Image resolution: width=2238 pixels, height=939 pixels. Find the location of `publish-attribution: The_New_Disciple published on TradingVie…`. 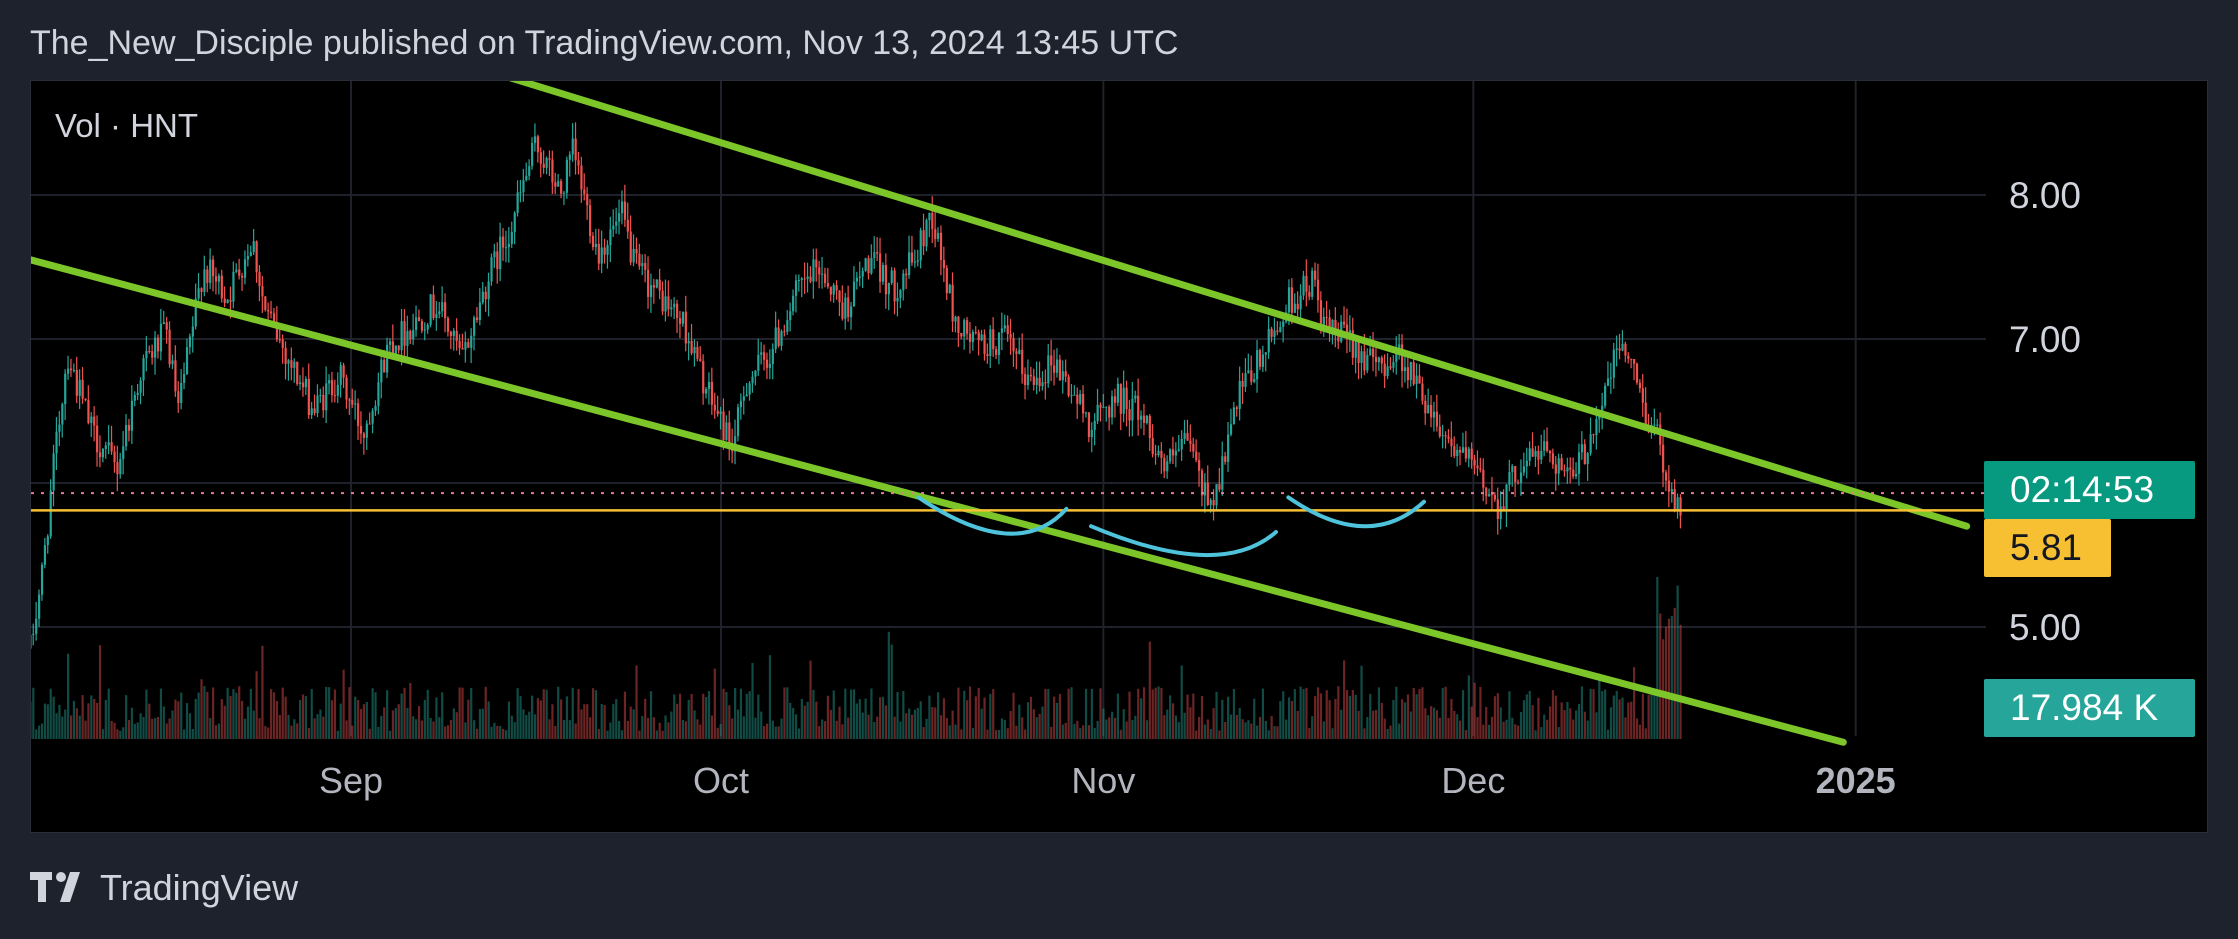

publish-attribution: The_New_Disciple published on TradingVie… is located at coordinates (604, 43).